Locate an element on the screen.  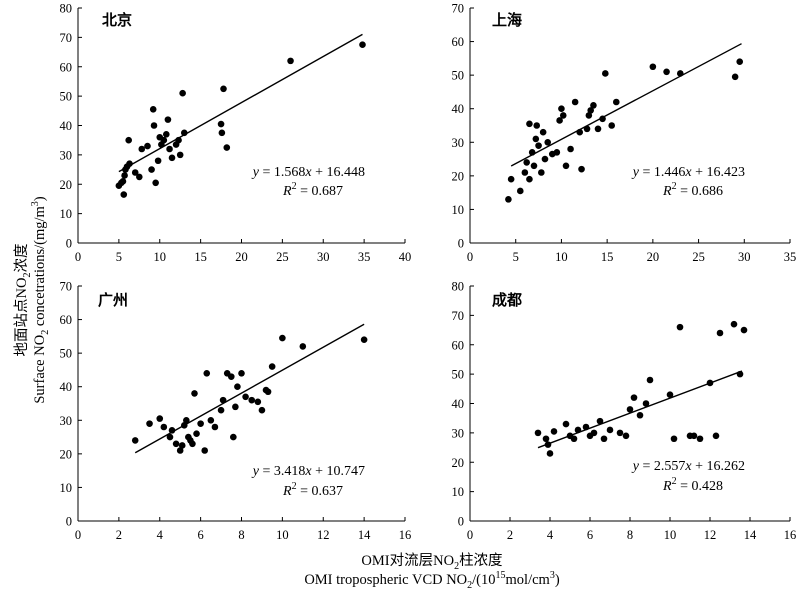
panel-title: 成都 is located at coordinates (507, 300).